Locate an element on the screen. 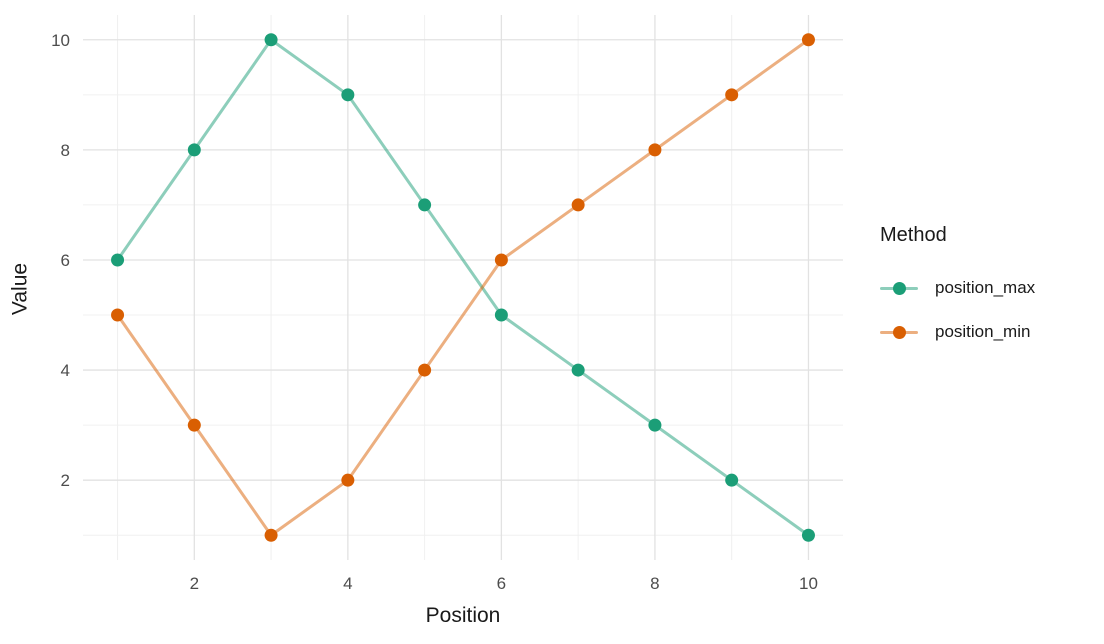 This screenshot has width=1104, height=644. y-tick-labels: 2 4 6 8 10 is located at coordinates (60, 260).